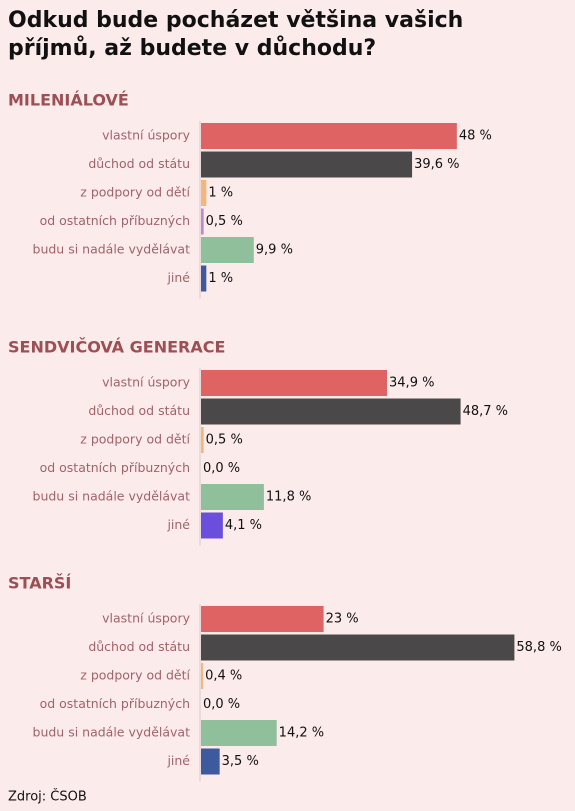 The width and height of the screenshot is (575, 811). What do you see at coordinates (192, 48) in the screenshot?
I see `title-line: příjmů, až budete v důchodu?` at bounding box center [192, 48].